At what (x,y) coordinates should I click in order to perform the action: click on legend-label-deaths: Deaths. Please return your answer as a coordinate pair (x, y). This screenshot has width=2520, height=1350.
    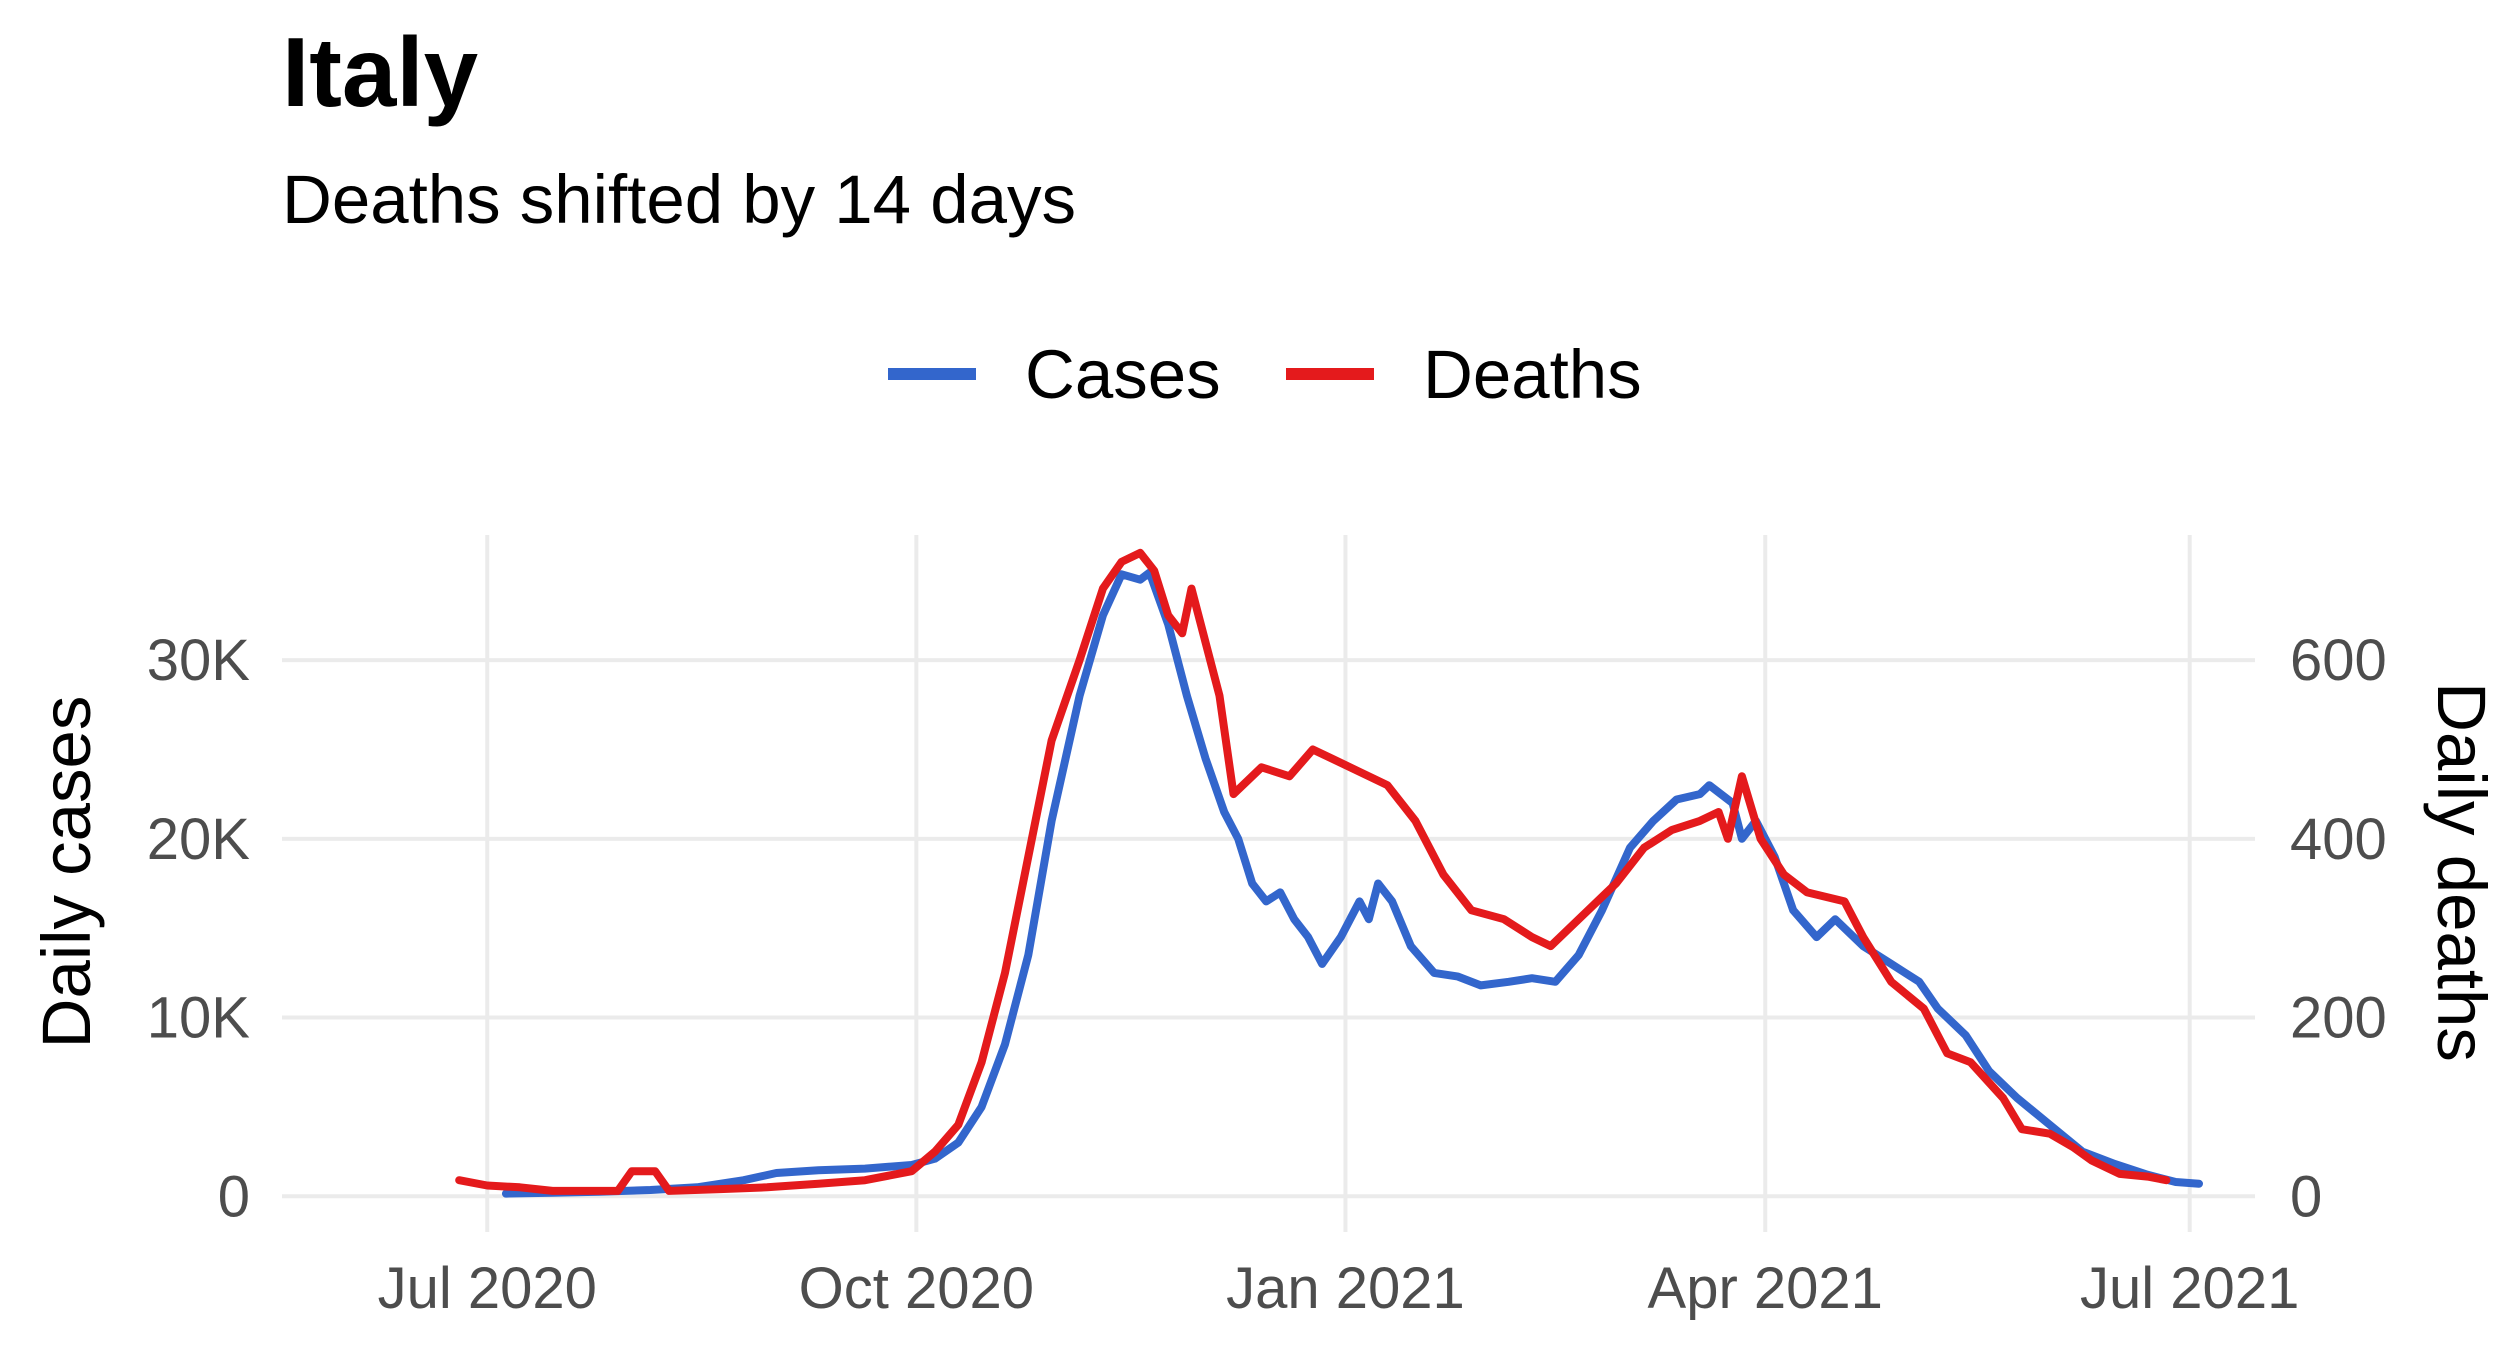
    Looking at the image, I should click on (1532, 374).